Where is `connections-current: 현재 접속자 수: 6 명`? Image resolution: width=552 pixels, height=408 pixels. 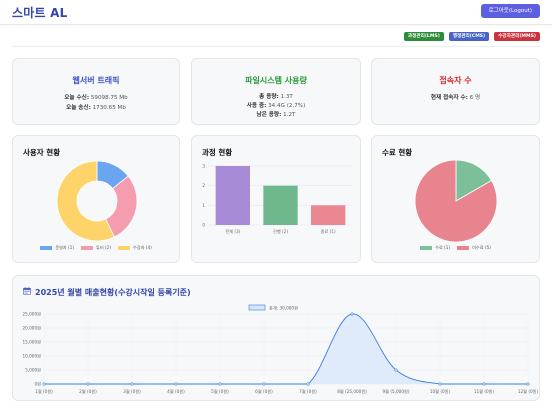 connections-current: 현재 접속자 수: 6 명 is located at coordinates (455, 97).